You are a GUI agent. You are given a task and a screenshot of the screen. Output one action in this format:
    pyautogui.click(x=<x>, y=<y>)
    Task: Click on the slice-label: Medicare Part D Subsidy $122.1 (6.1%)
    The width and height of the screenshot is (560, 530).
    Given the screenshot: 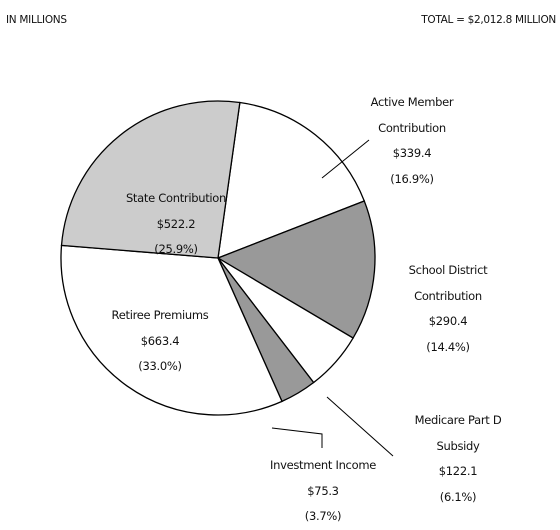 What is the action you would take?
    pyautogui.click(x=458, y=459)
    